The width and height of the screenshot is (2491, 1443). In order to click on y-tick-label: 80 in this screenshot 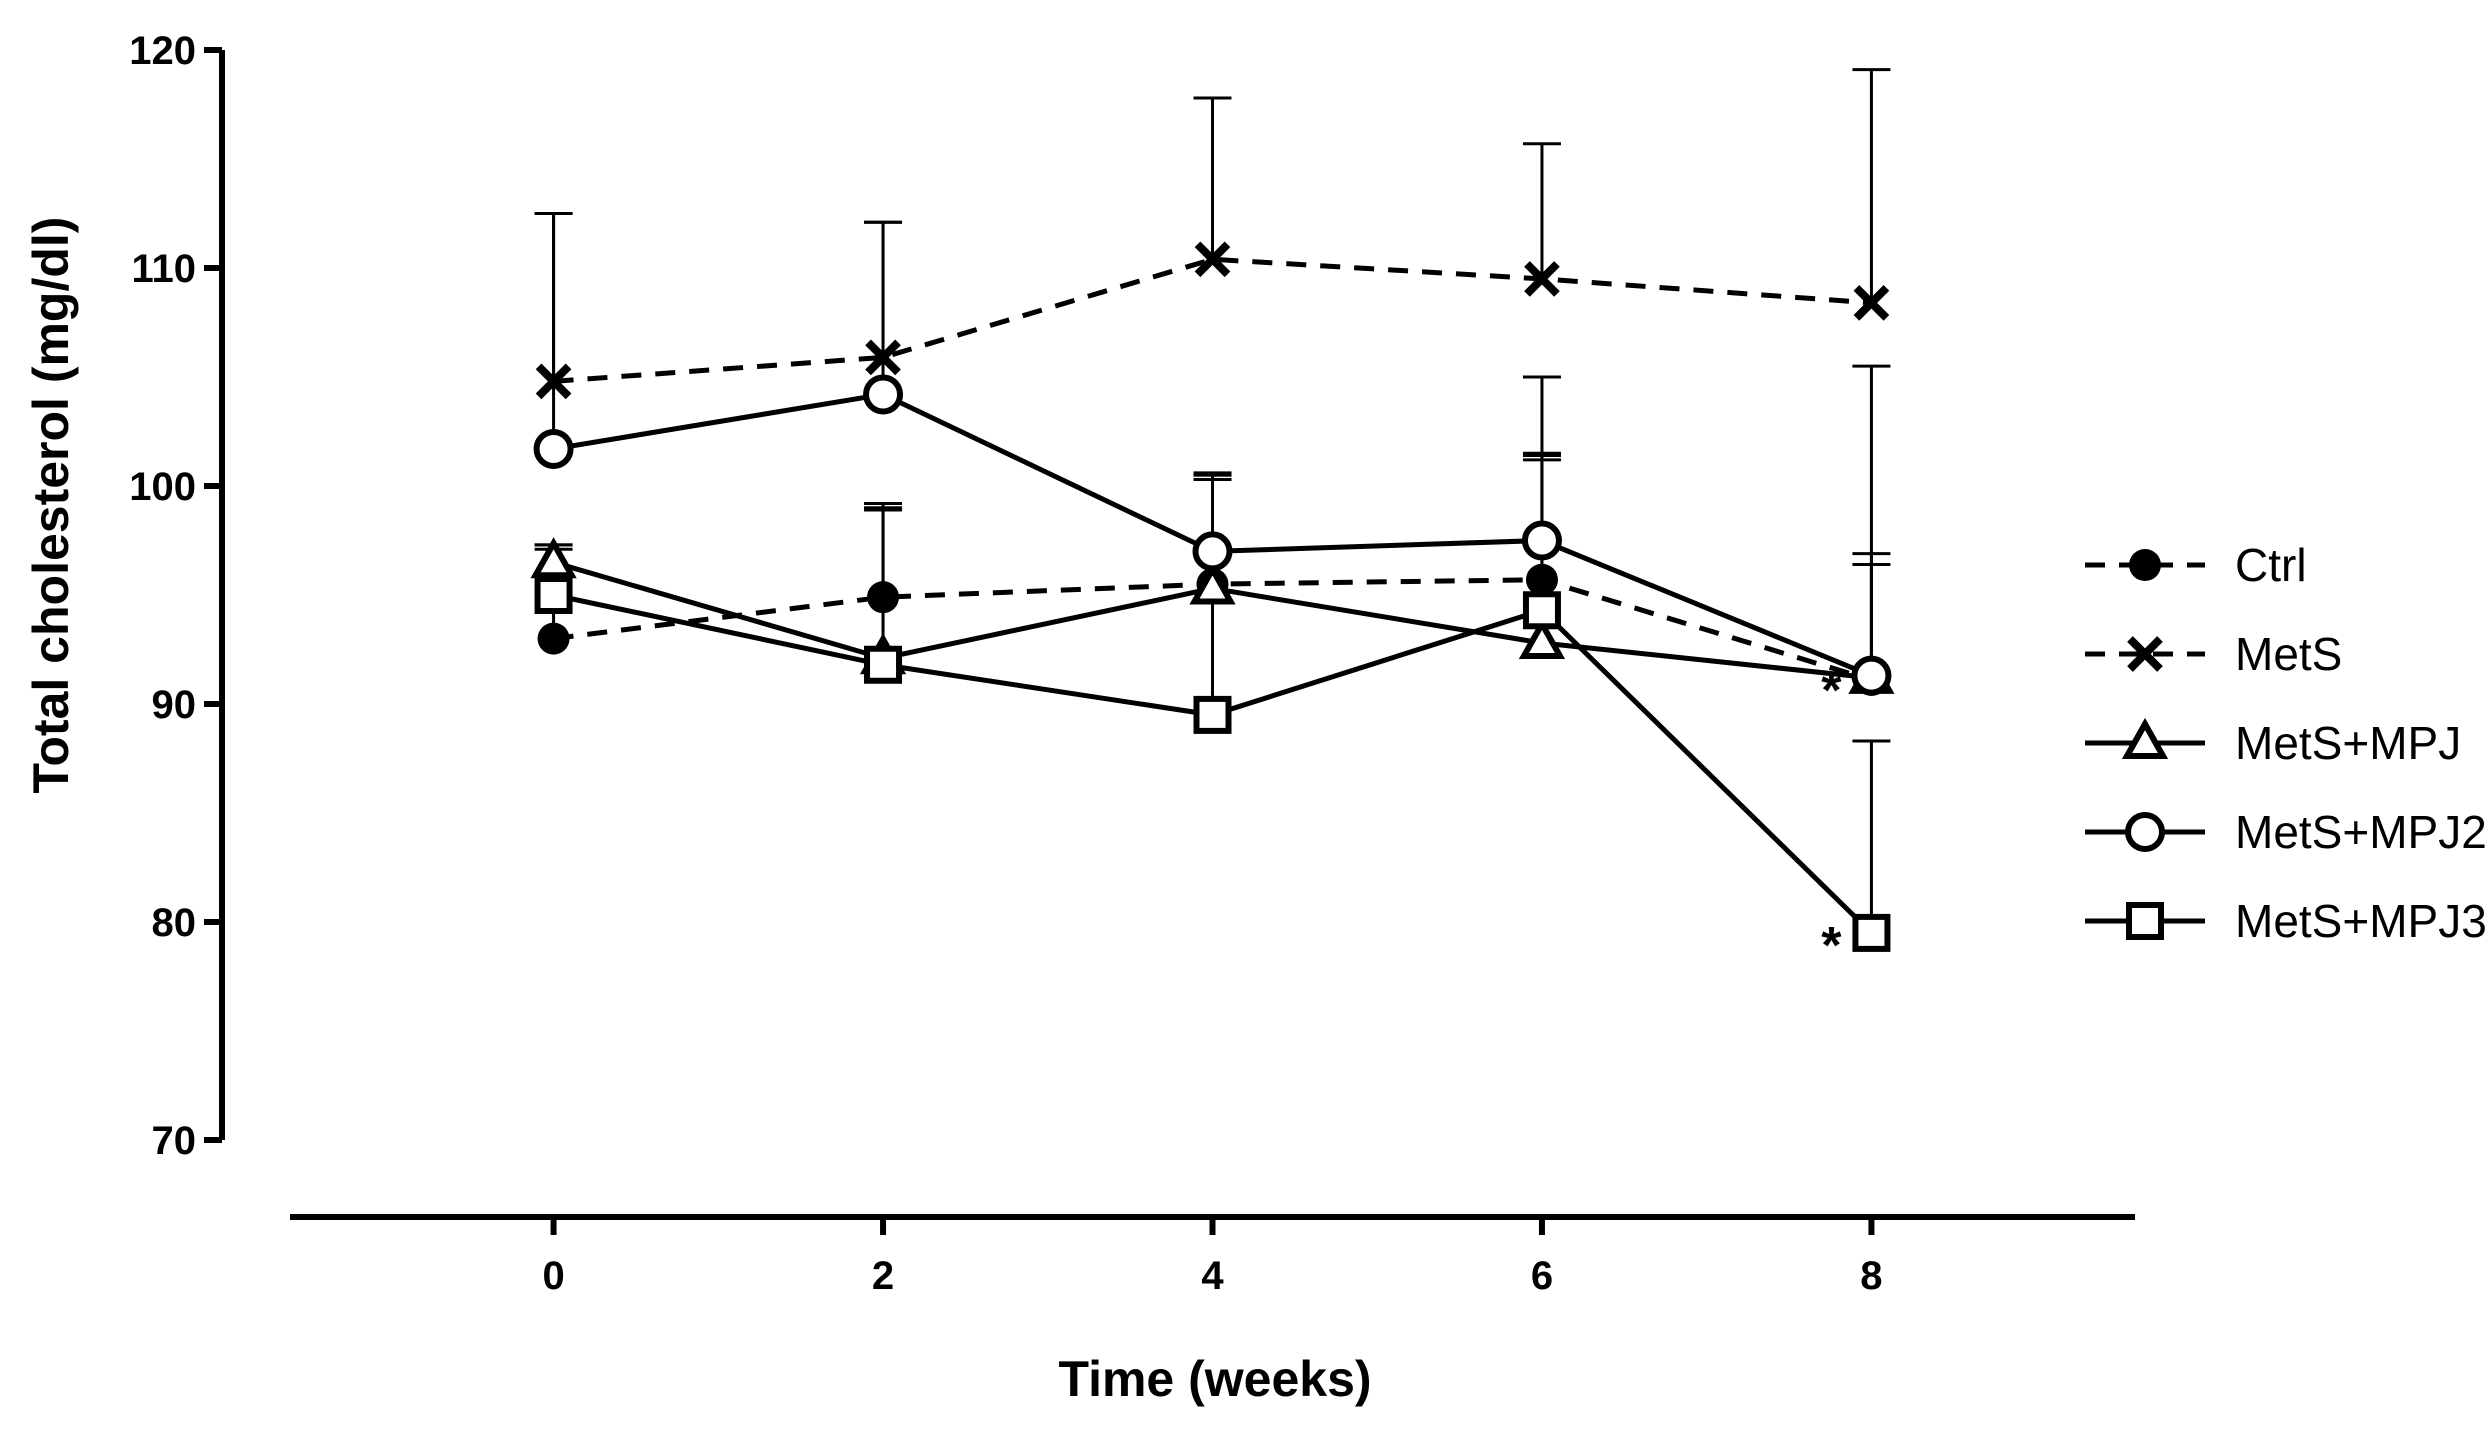, I will do `click(174, 923)`.